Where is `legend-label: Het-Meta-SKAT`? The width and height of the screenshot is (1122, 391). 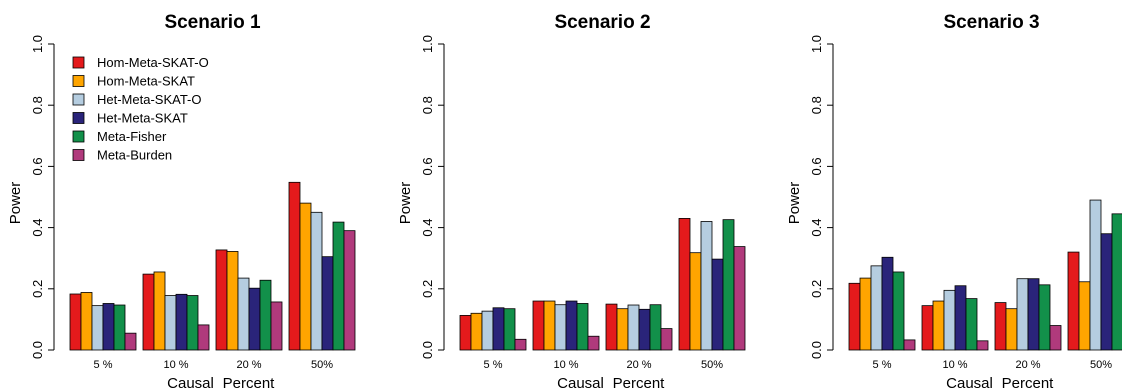
legend-label: Het-Meta-SKAT is located at coordinates (142, 118).